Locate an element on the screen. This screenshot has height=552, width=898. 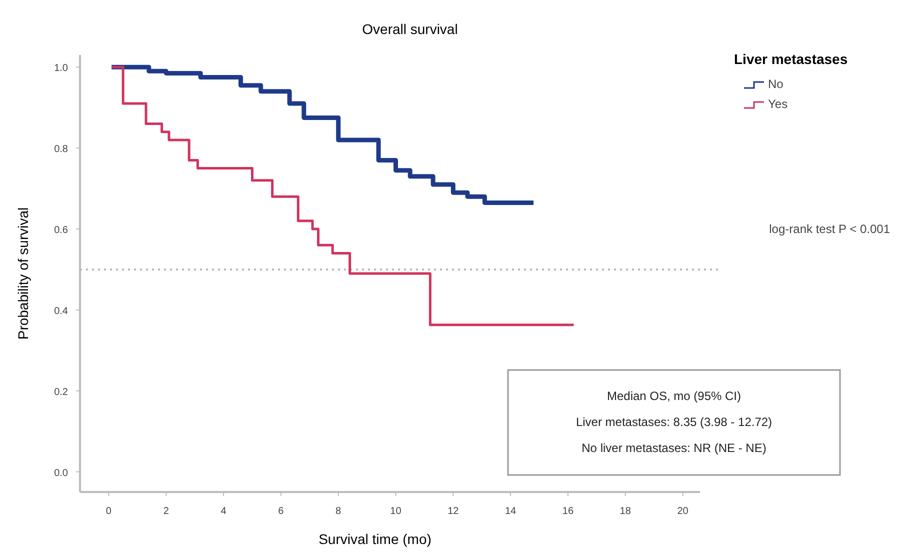
legend-label: Yes is located at coordinates (778, 104).